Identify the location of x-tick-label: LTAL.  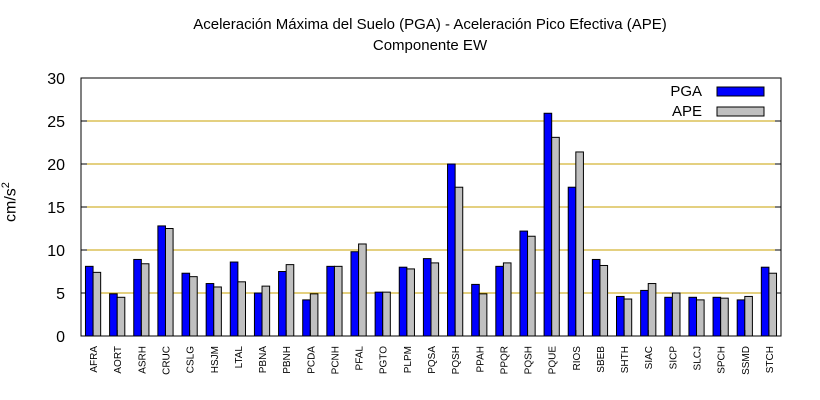
(239, 357).